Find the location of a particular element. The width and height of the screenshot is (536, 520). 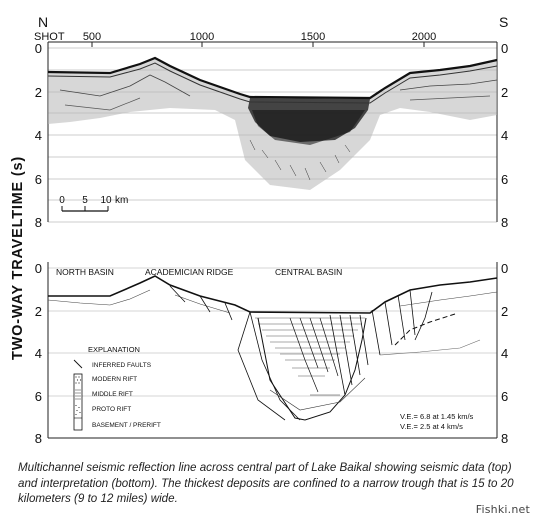

dashed-pattern-icon is located at coordinates (78, 394).